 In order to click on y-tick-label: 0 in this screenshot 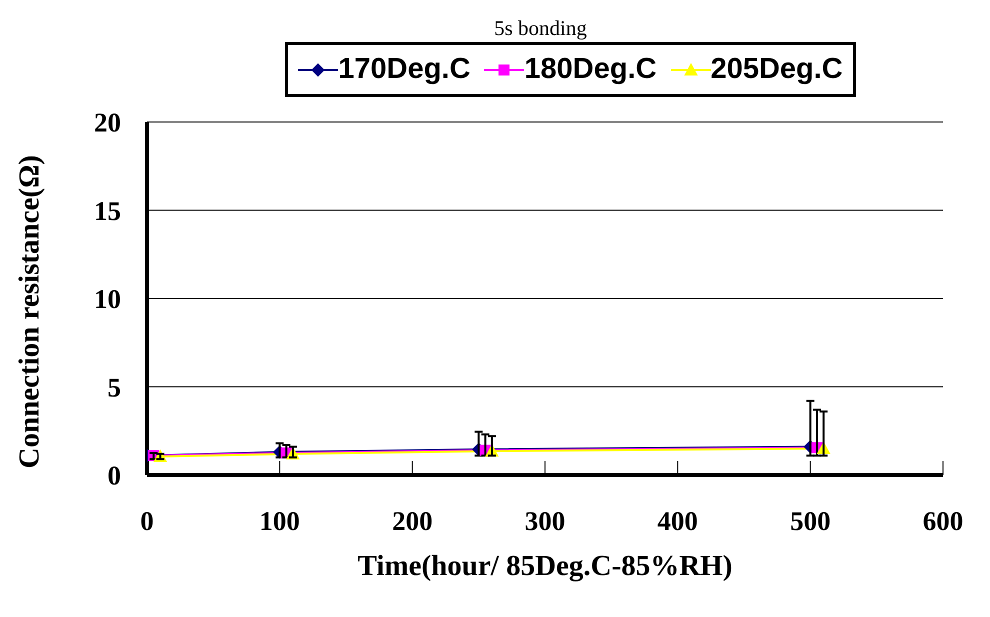, I will do `click(114, 475)`.